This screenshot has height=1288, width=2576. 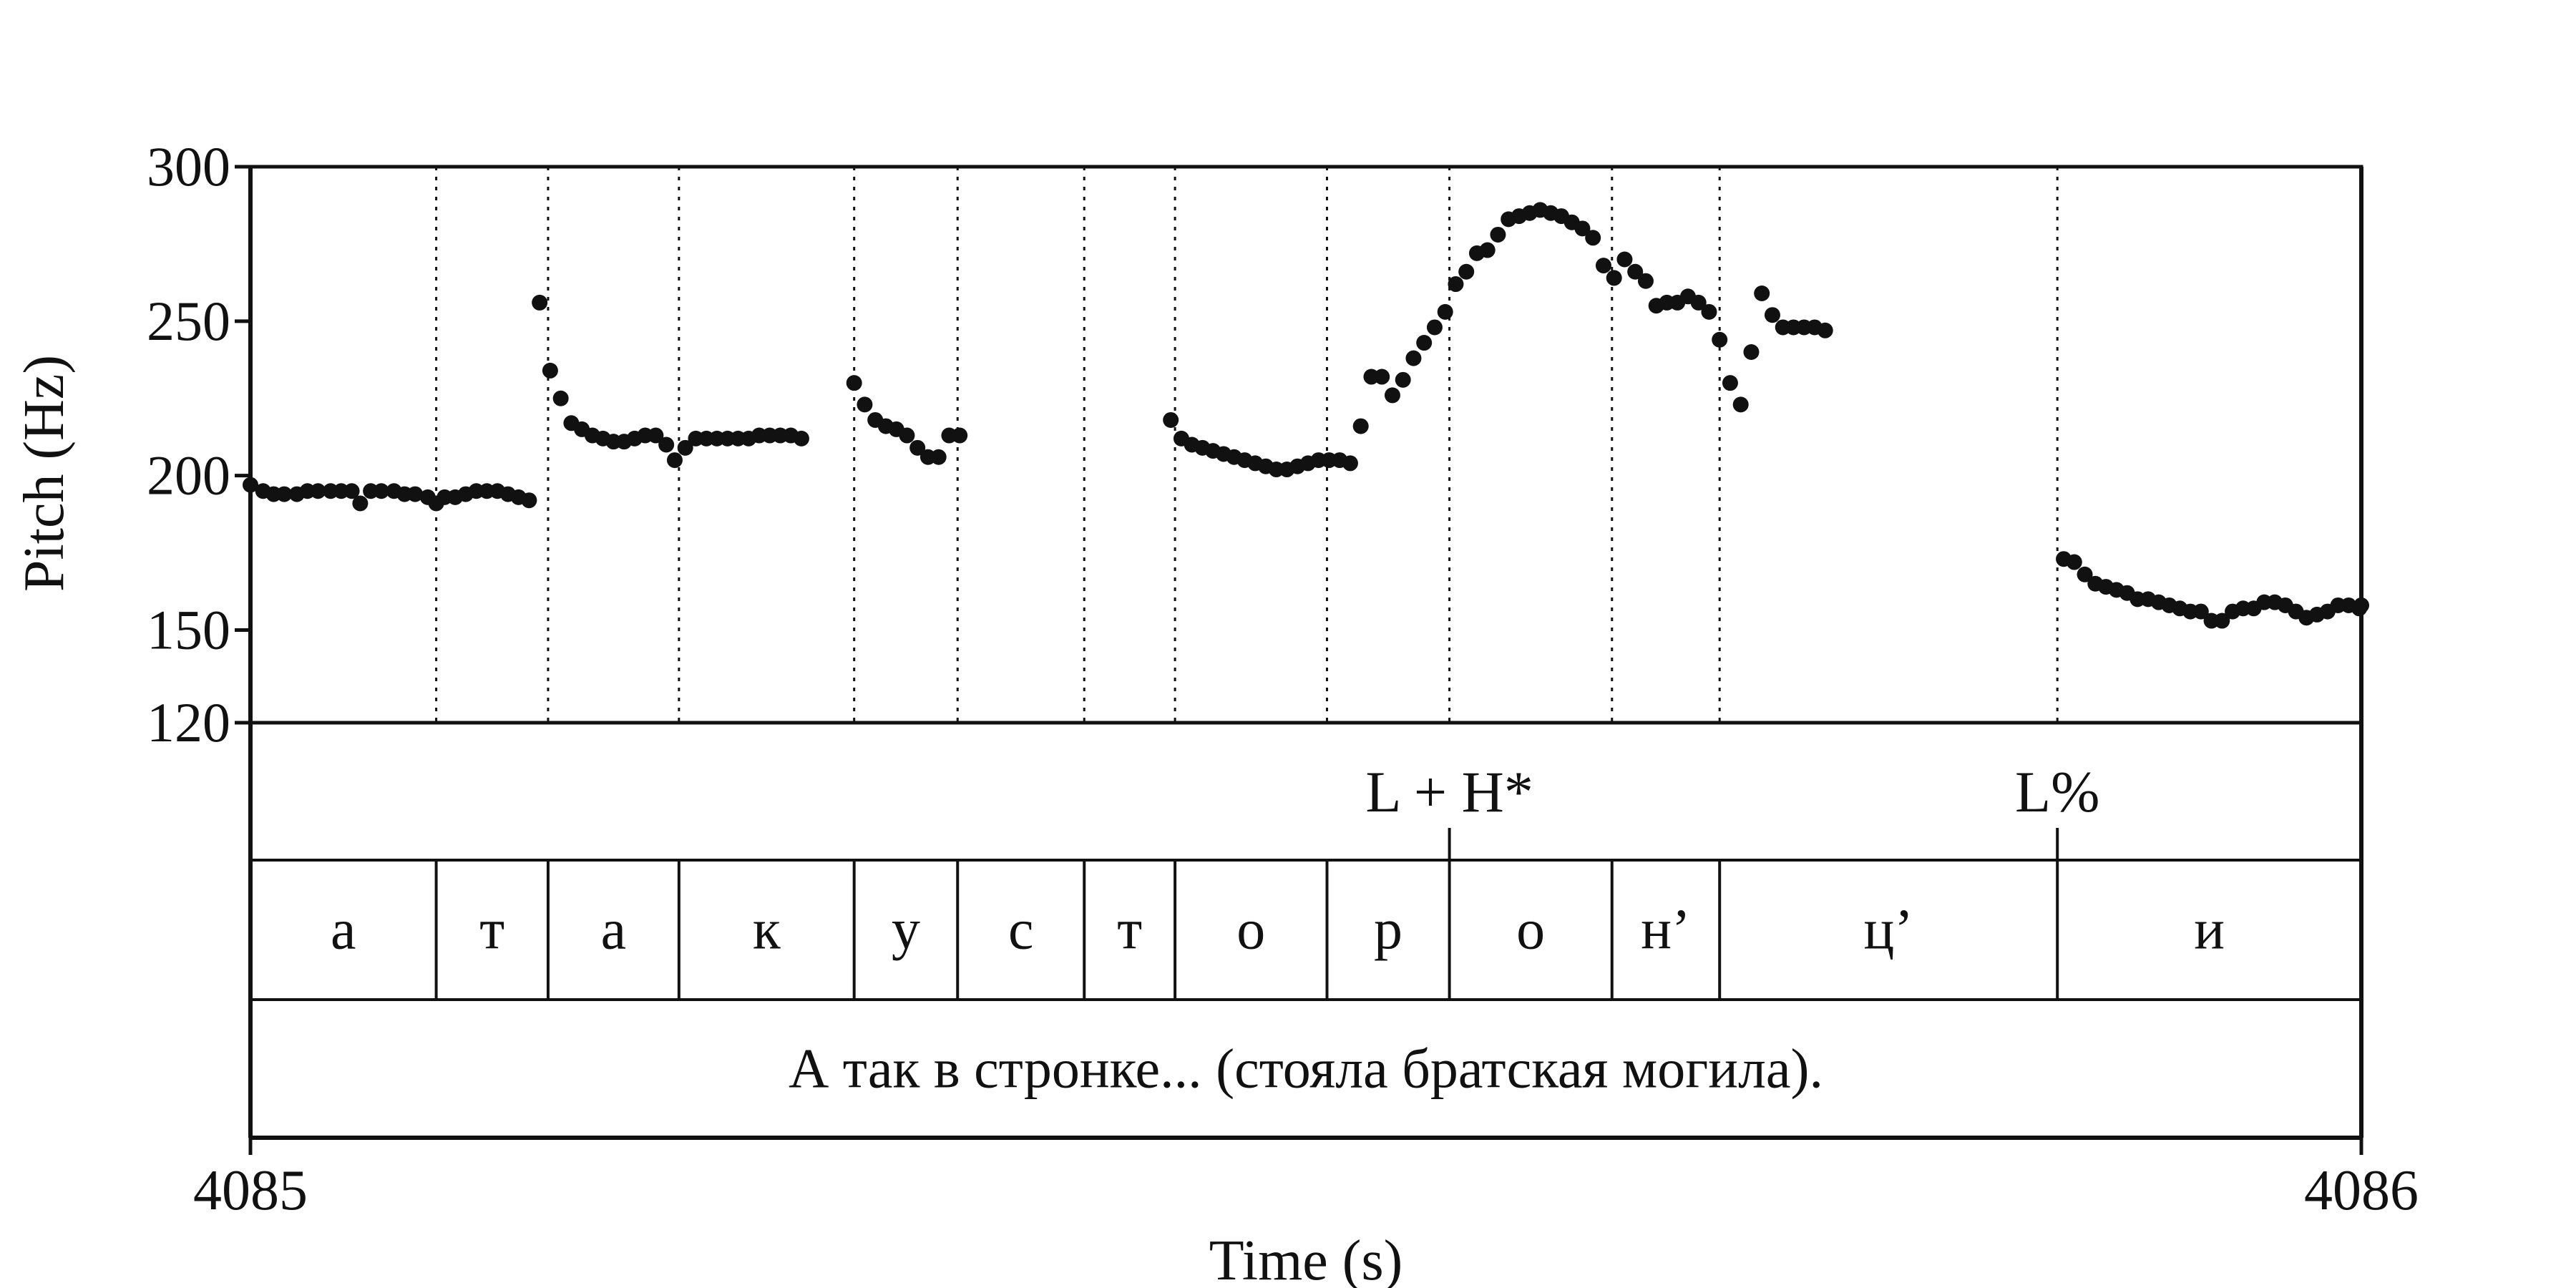 I want to click on segment-label: и, so click(x=2209, y=930).